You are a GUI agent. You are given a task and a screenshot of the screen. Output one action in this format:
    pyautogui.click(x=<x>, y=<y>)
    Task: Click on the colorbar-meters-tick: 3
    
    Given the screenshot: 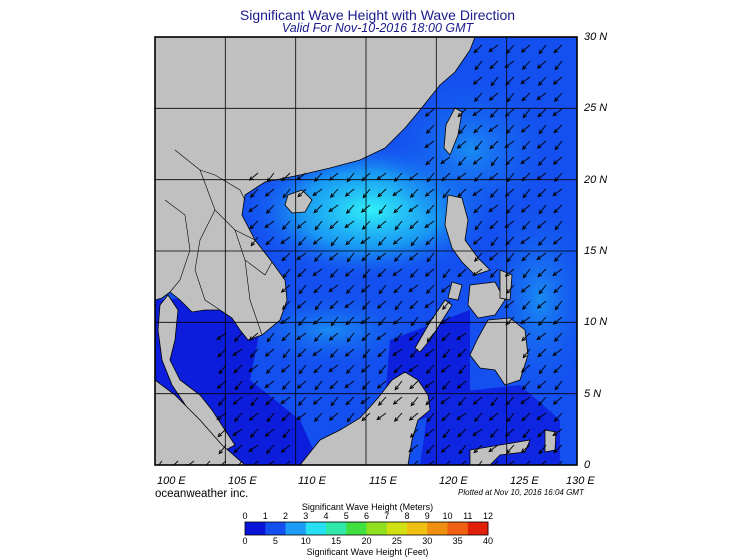 What is the action you would take?
    pyautogui.click(x=306, y=516)
    